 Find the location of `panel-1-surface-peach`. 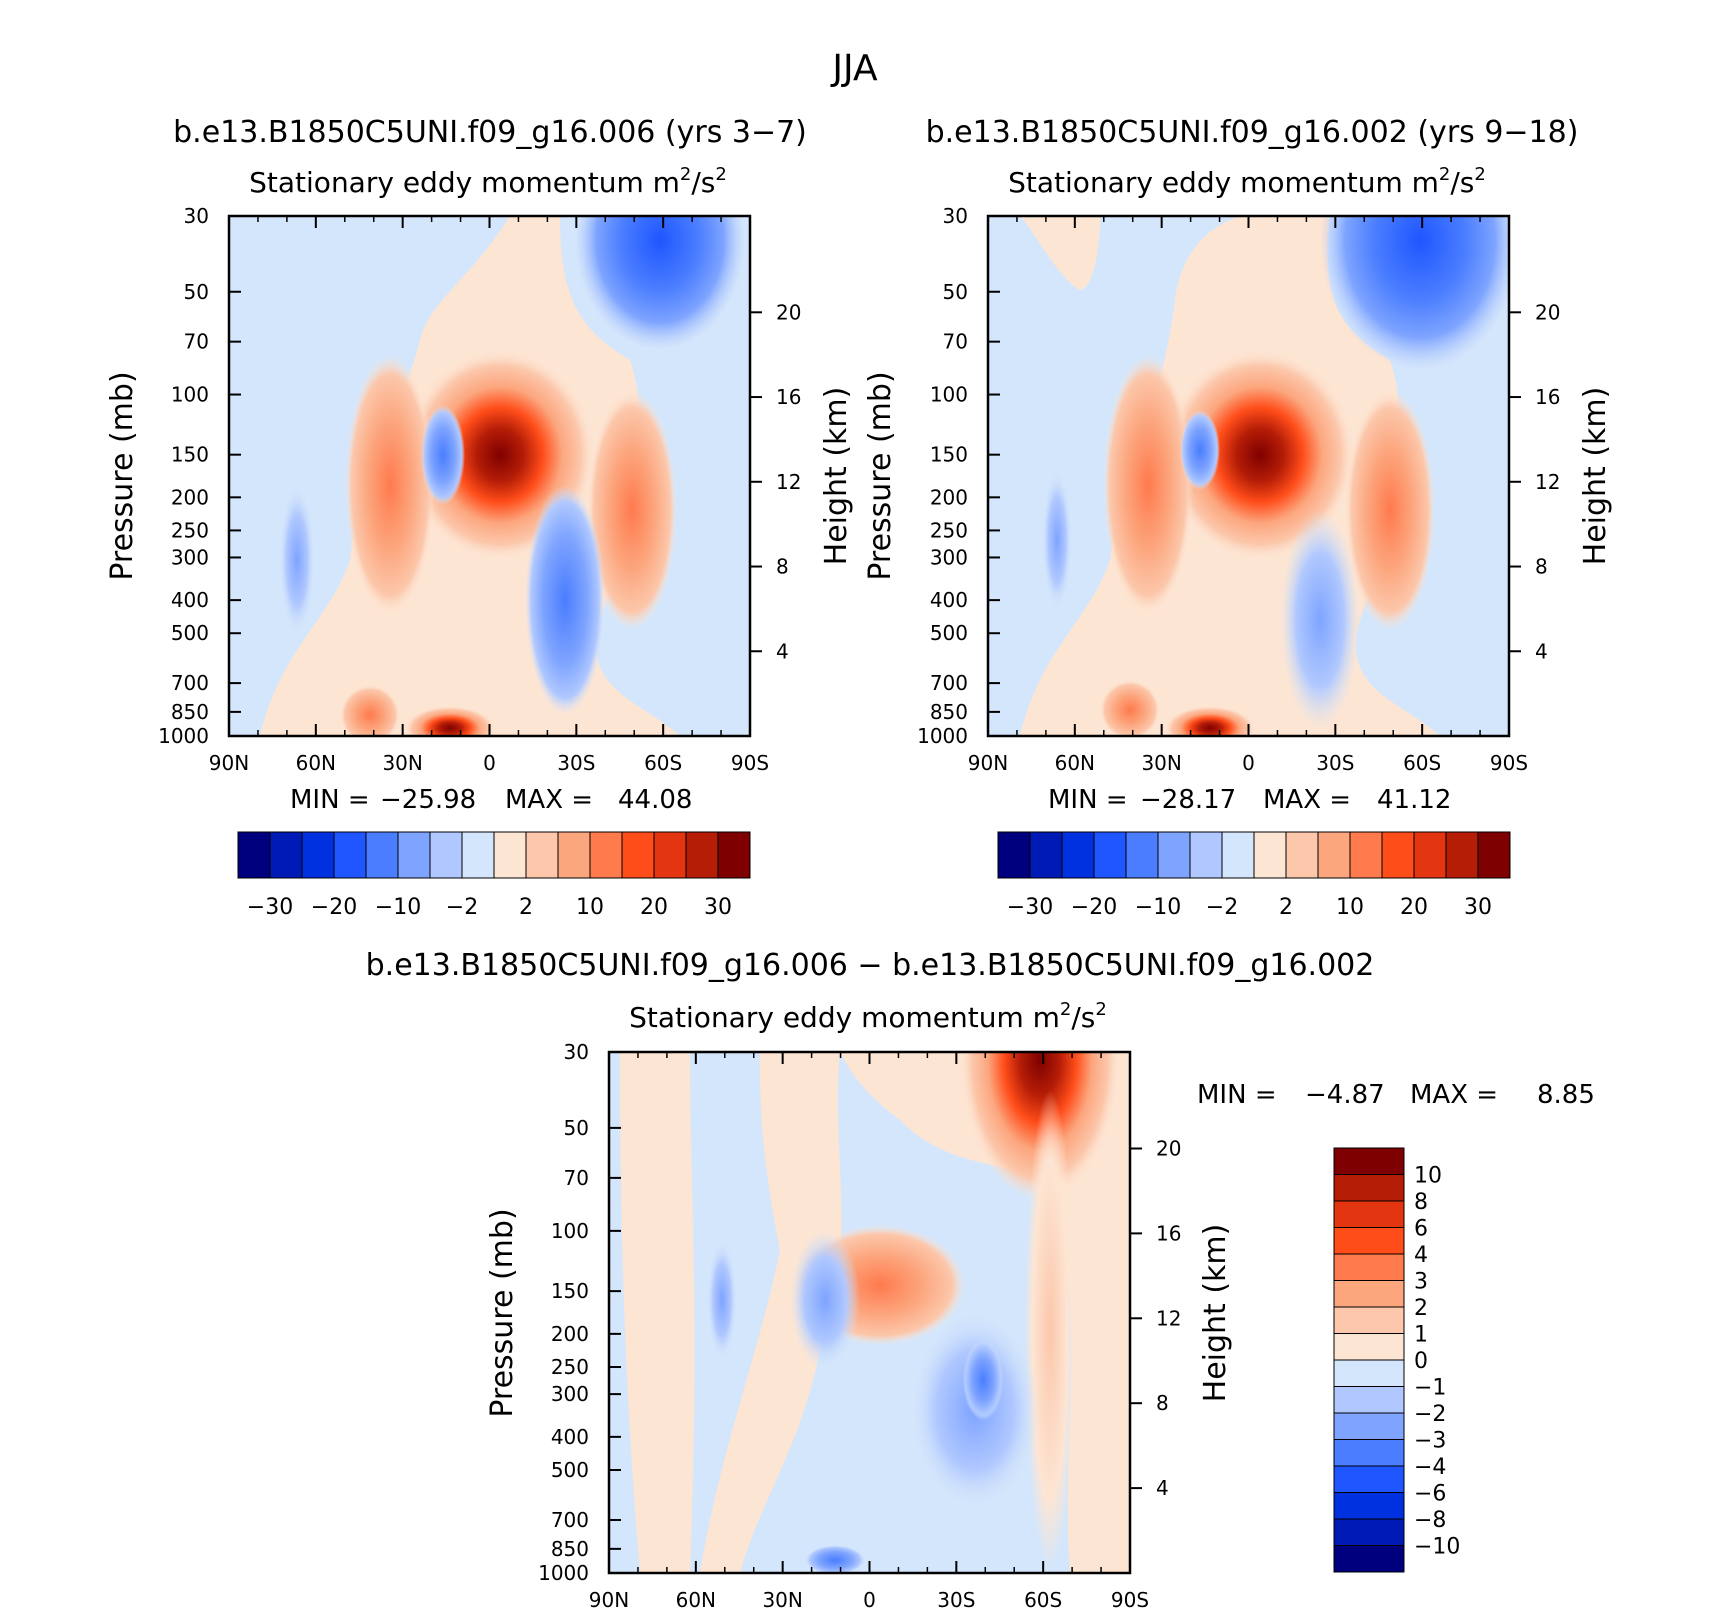

panel-1-surface-peach is located at coordinates (370, 710).